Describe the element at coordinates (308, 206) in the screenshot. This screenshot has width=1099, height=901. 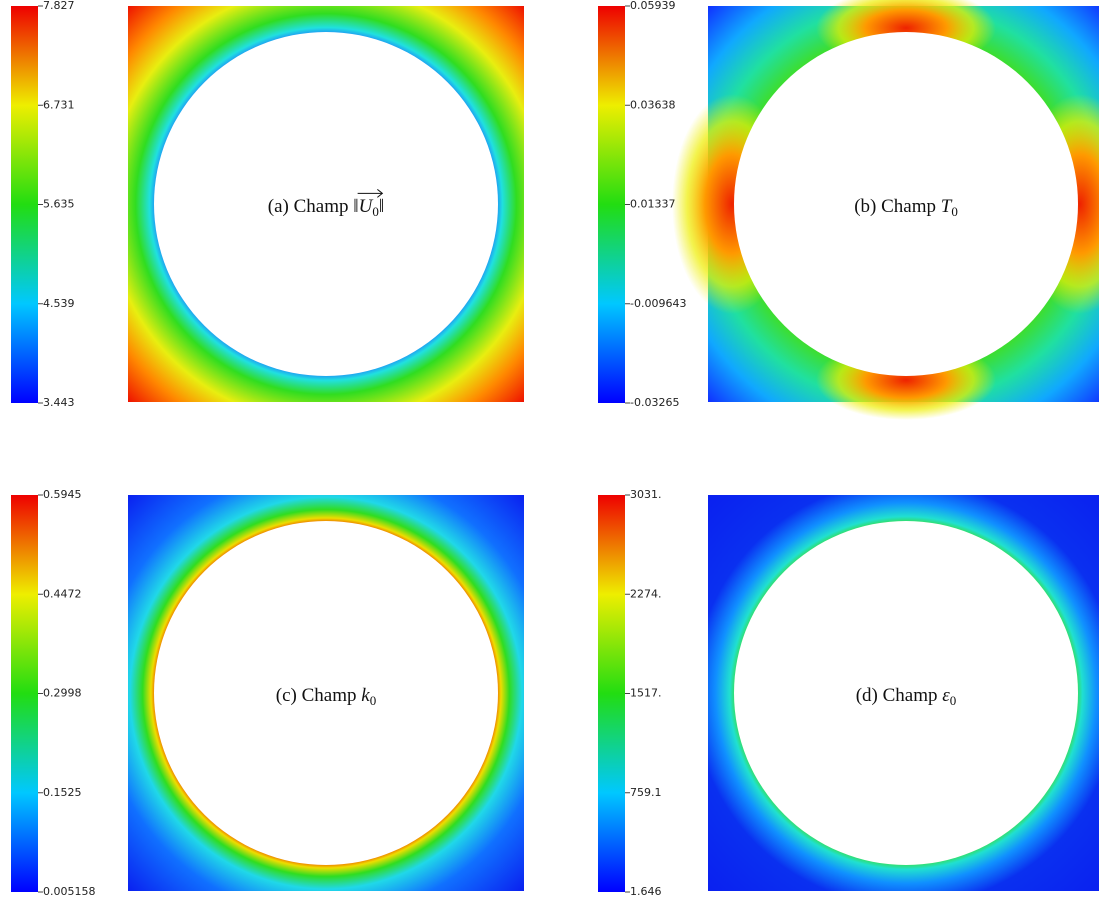
I see `caption-text: (a) Champ` at that location.